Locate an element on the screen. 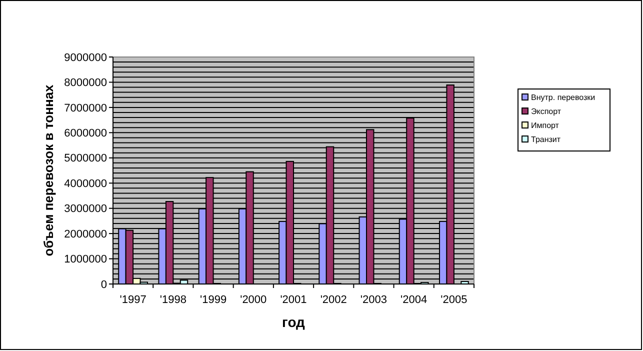 The width and height of the screenshot is (643, 351). x-tick-label: '2002 is located at coordinates (333, 300).